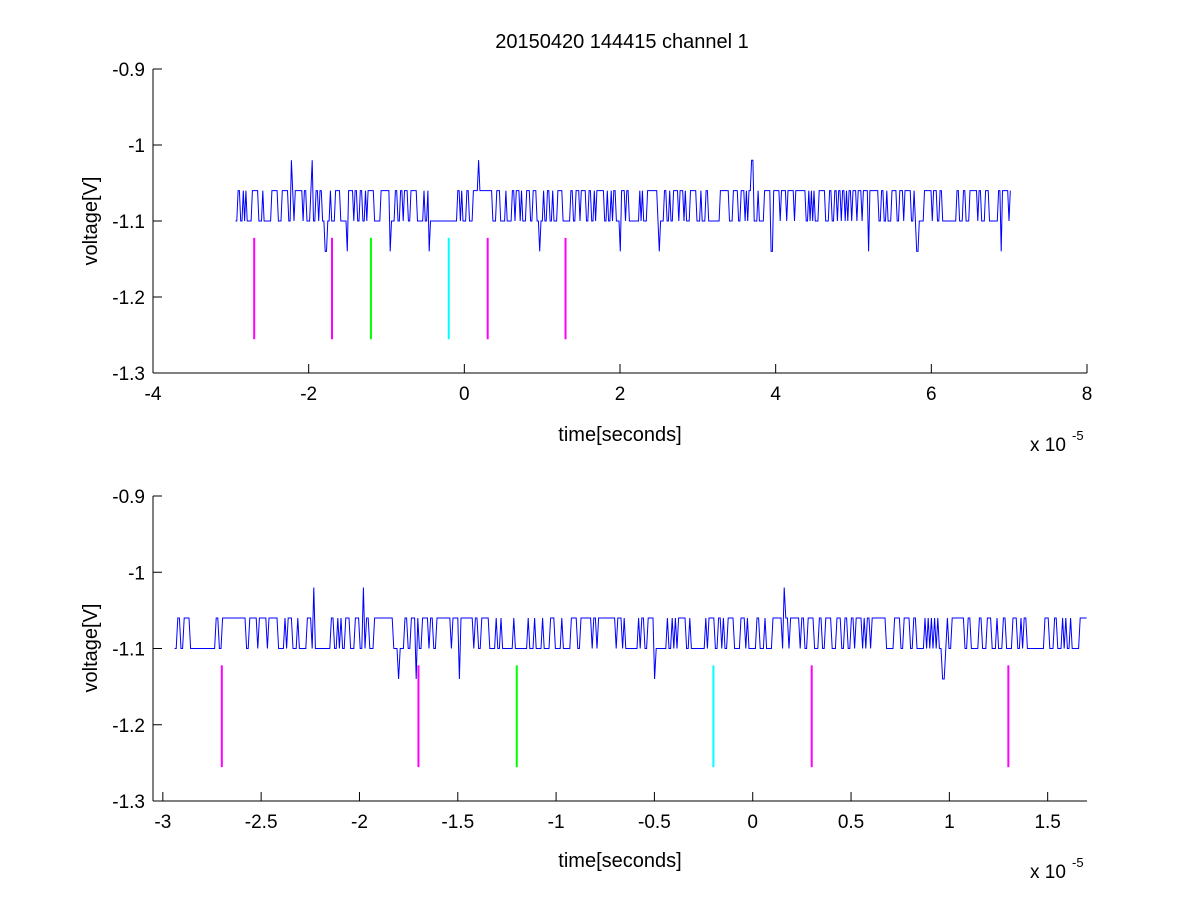  What do you see at coordinates (931, 394) in the screenshot?
I see `x-tick-label: 6` at bounding box center [931, 394].